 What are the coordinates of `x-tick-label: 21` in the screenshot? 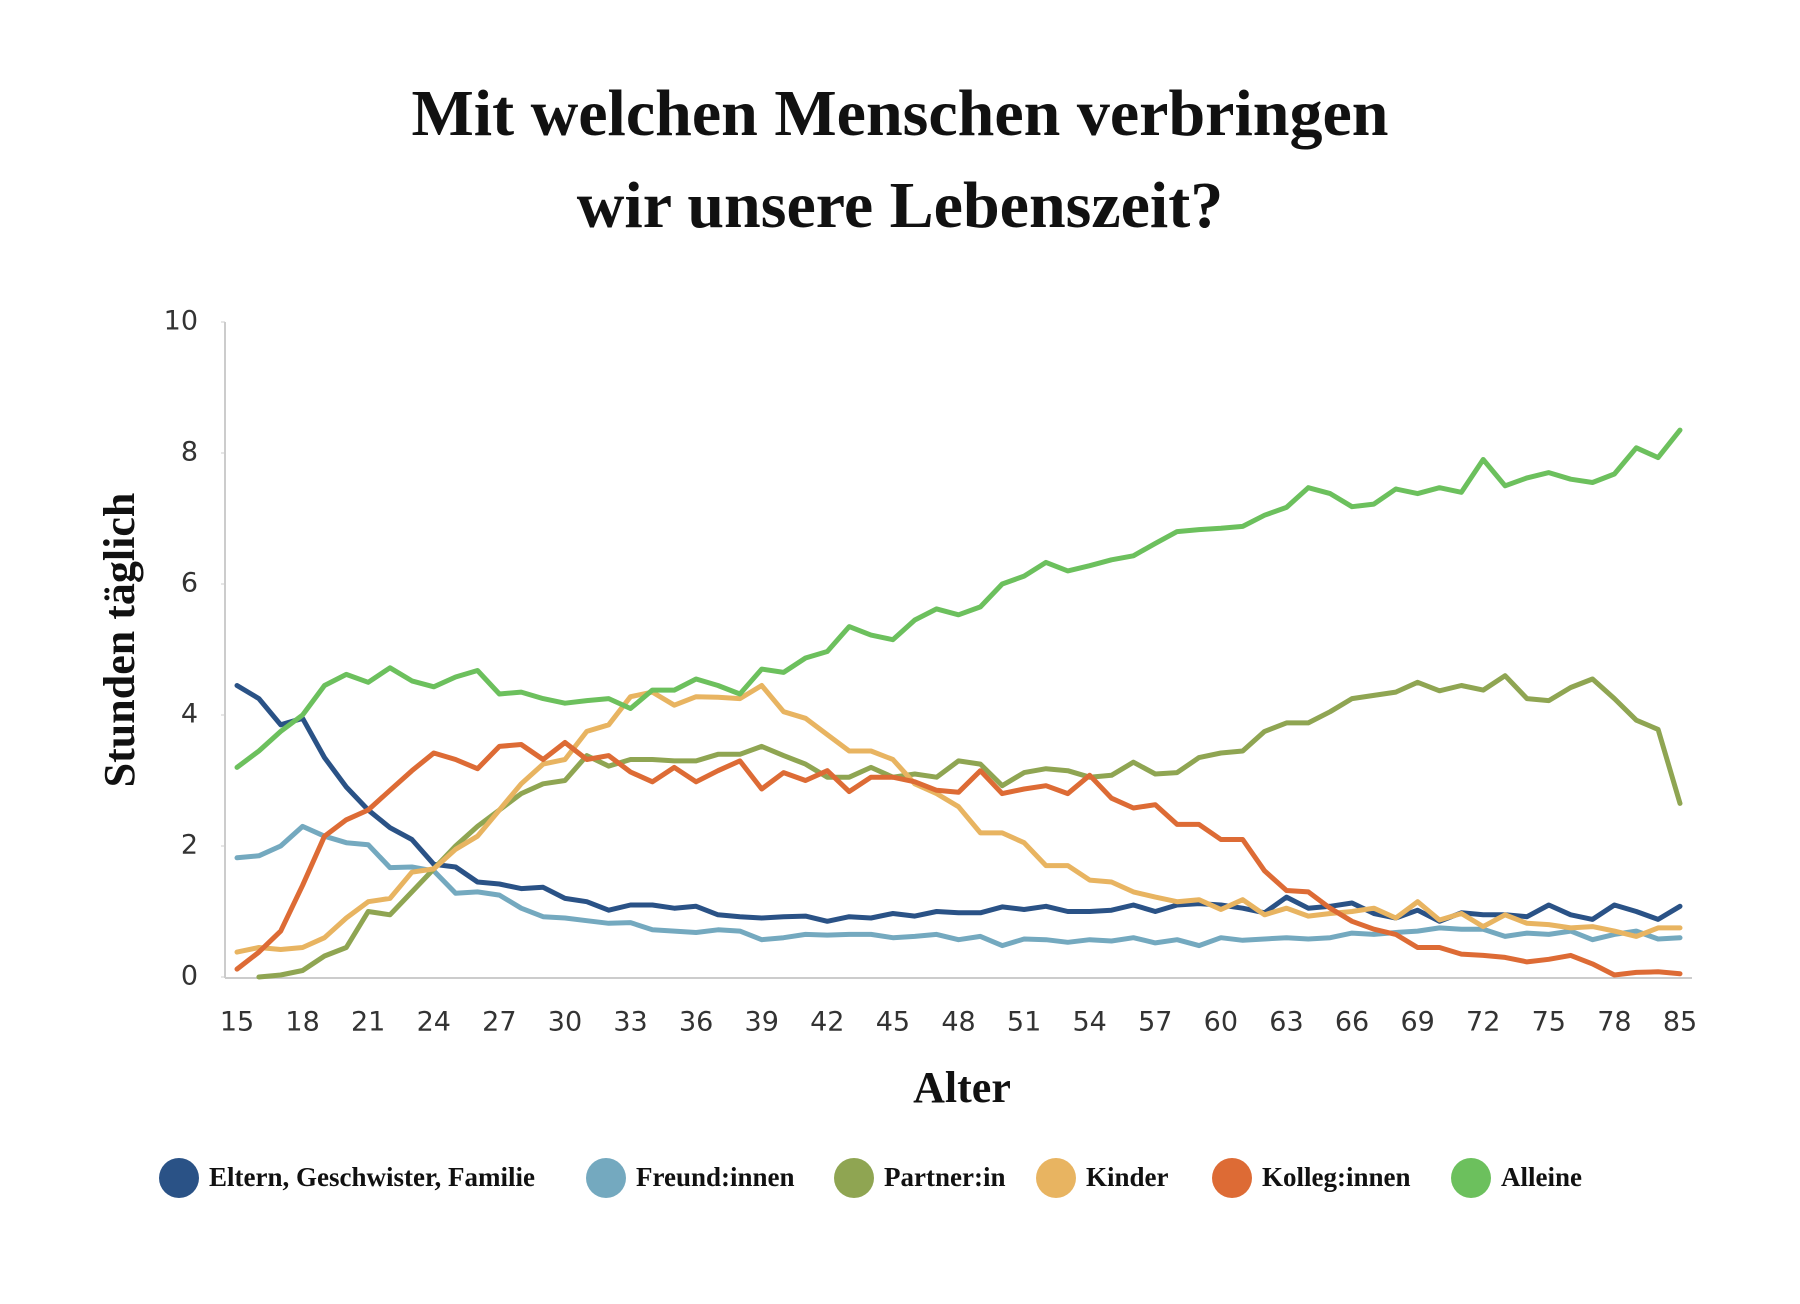 It's located at (368, 1022).